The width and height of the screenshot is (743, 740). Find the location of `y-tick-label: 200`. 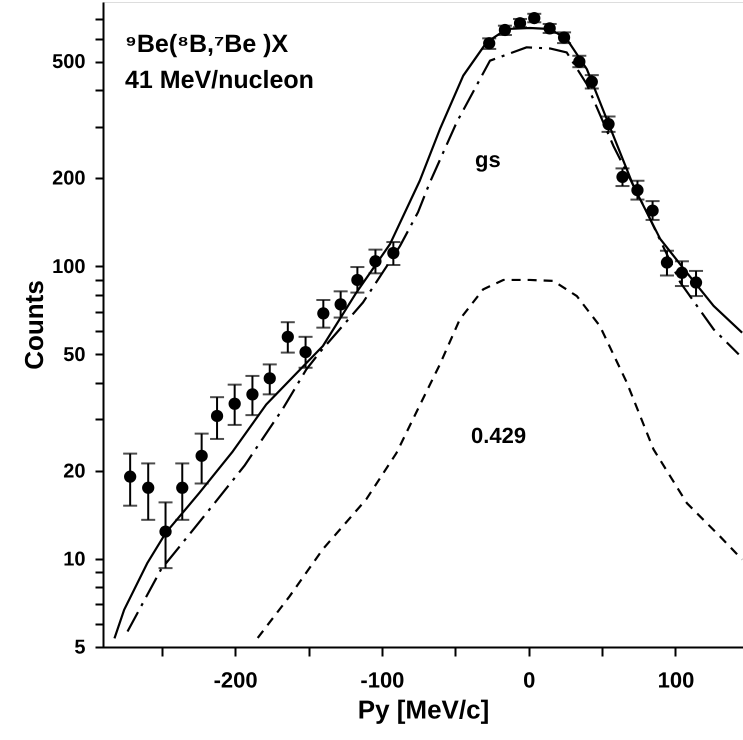

y-tick-label: 200 is located at coordinates (69, 179).